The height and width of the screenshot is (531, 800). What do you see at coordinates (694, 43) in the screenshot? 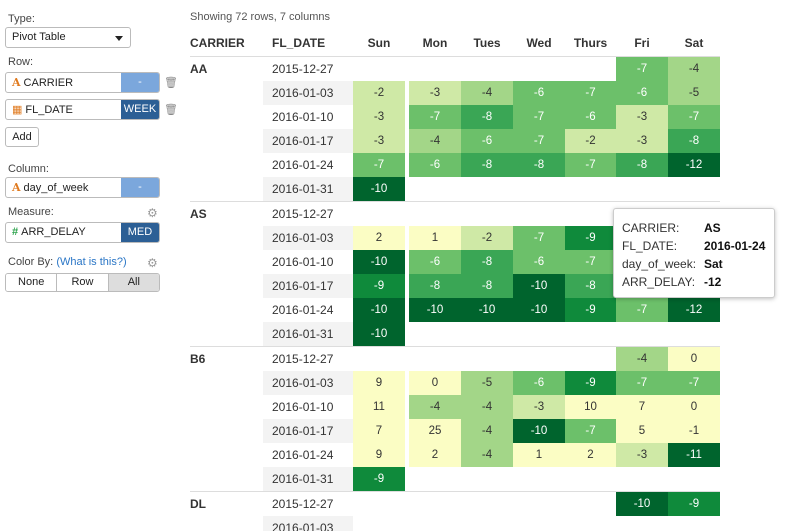
I see `column-header-sat: Sat` at bounding box center [694, 43].